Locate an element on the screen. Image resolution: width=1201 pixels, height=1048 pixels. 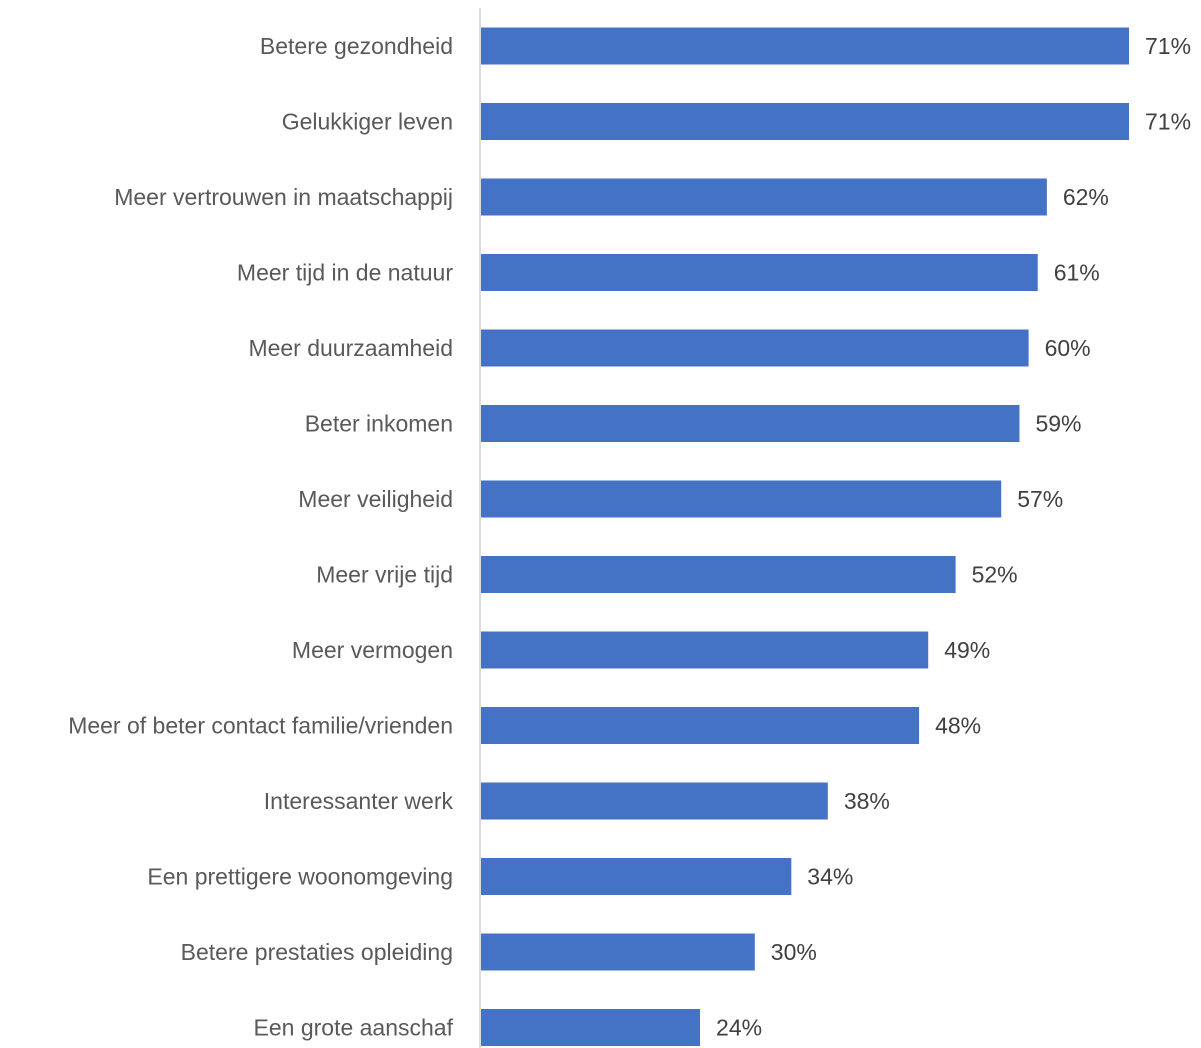
value-label-13: 30% is located at coordinates (794, 952).